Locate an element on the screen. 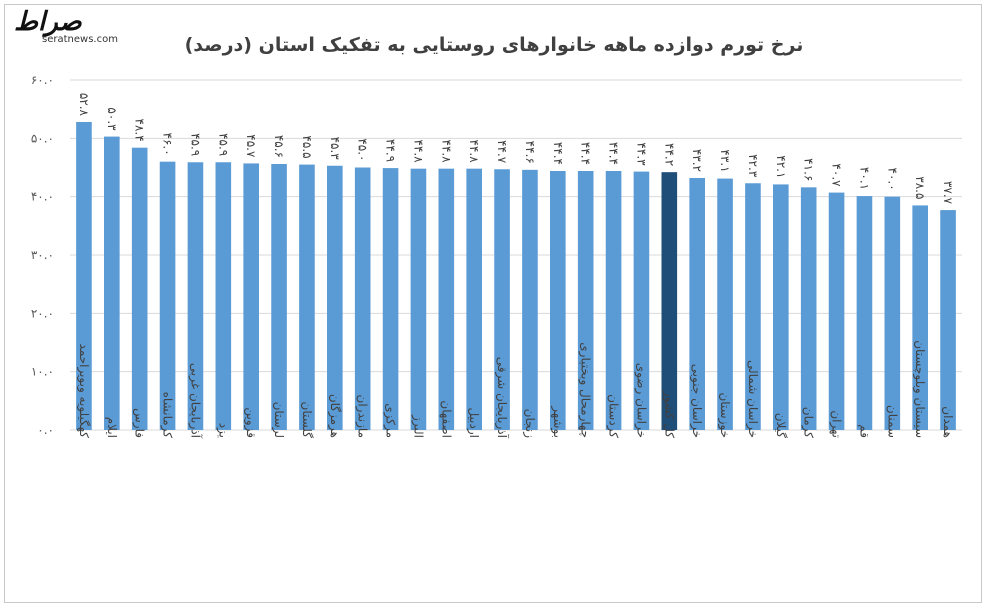  value-label: ۴۵.۳ is located at coordinates (335, 149).